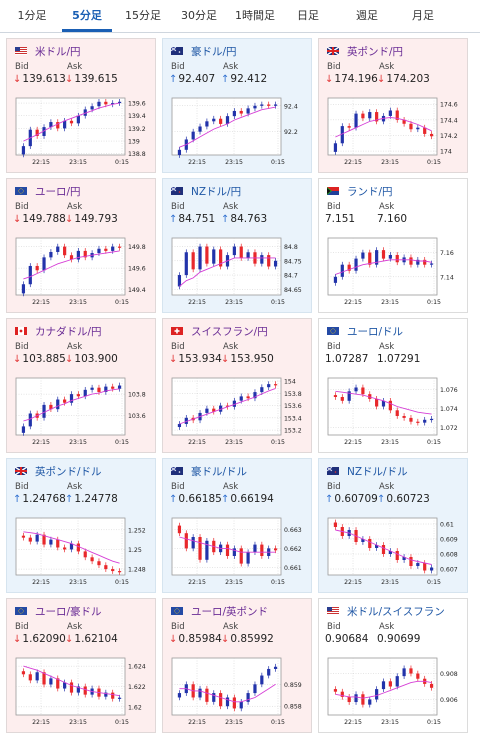  What do you see at coordinates (367, 471) in the screenshot?
I see `pair-title: NZドル/ドル` at bounding box center [367, 471].